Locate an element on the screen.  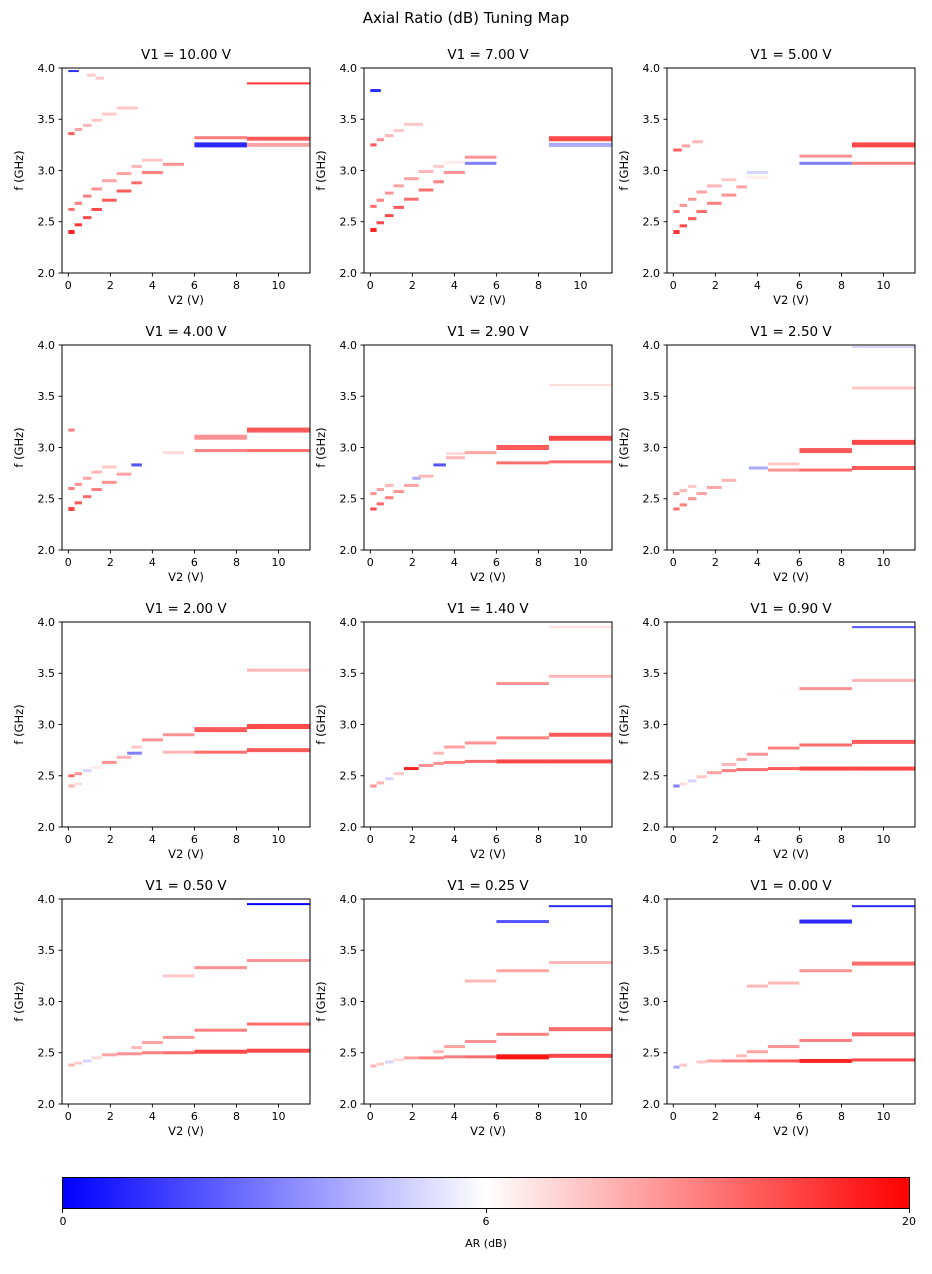
subplot-title: V1 = 1.40 V is located at coordinates (488, 609).